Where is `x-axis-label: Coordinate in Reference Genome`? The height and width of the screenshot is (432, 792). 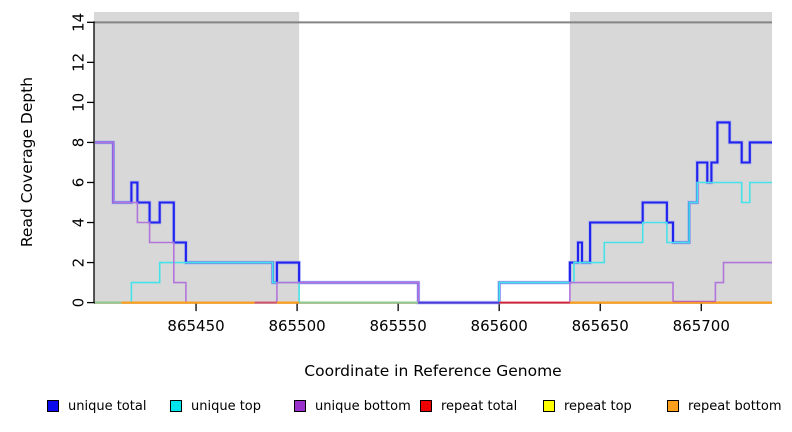
x-axis-label: Coordinate in Reference Genome is located at coordinates (433, 371).